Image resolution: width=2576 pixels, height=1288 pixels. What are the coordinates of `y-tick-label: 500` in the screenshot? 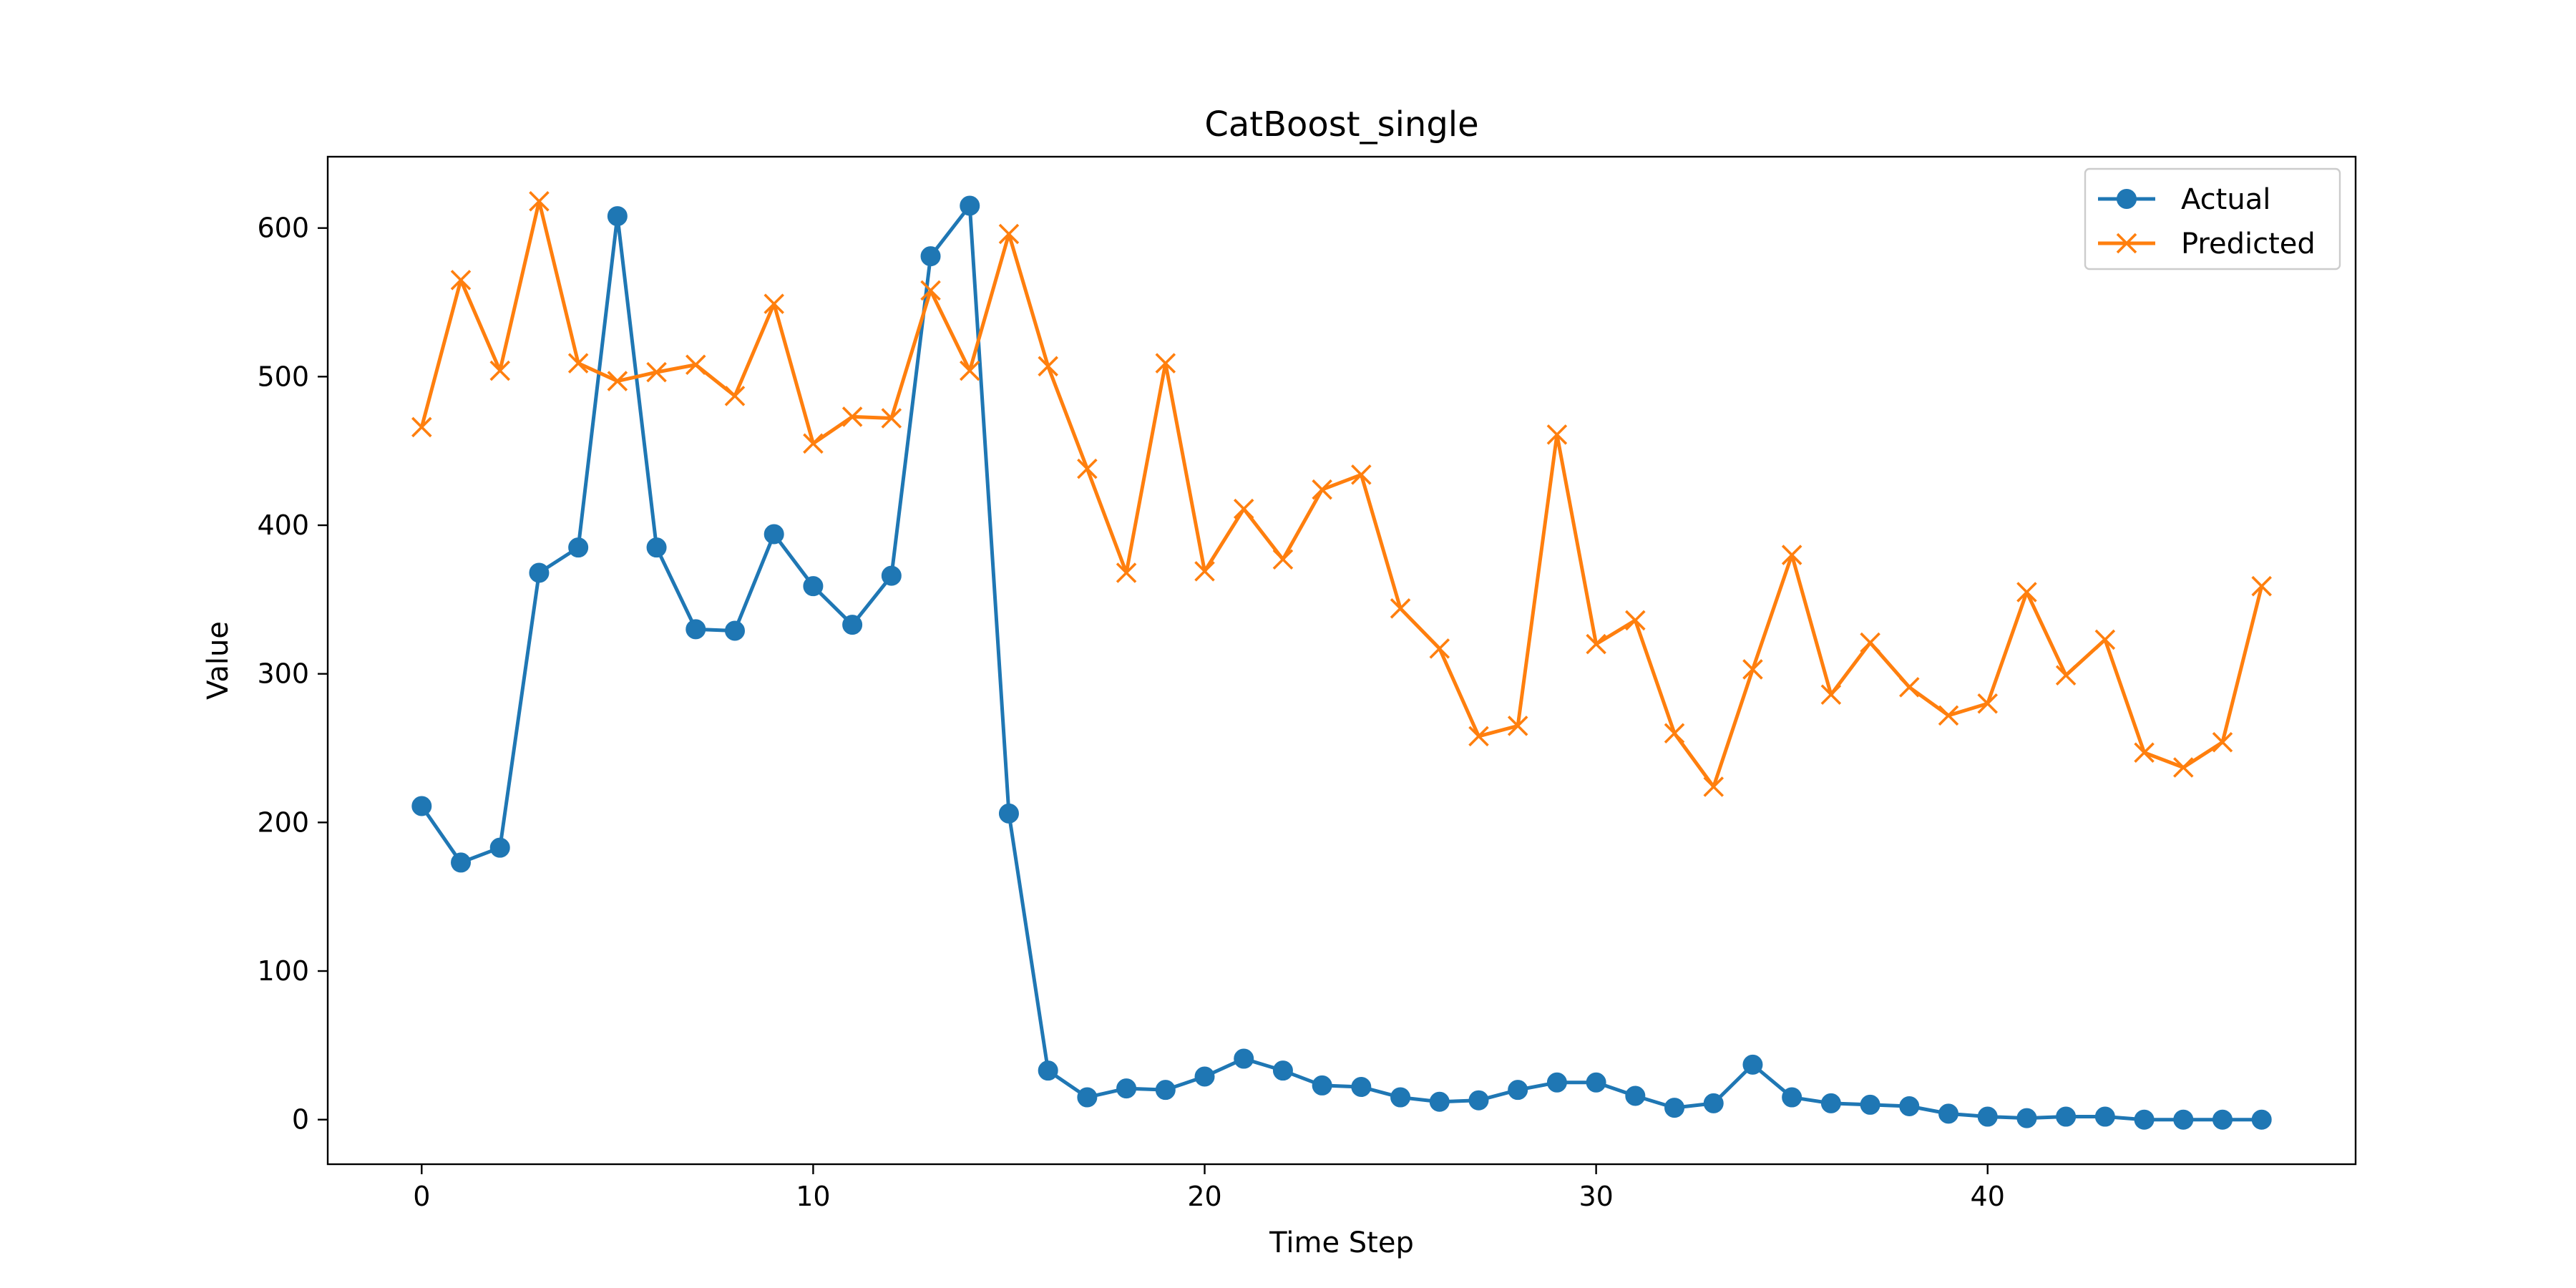 It's located at (283, 376).